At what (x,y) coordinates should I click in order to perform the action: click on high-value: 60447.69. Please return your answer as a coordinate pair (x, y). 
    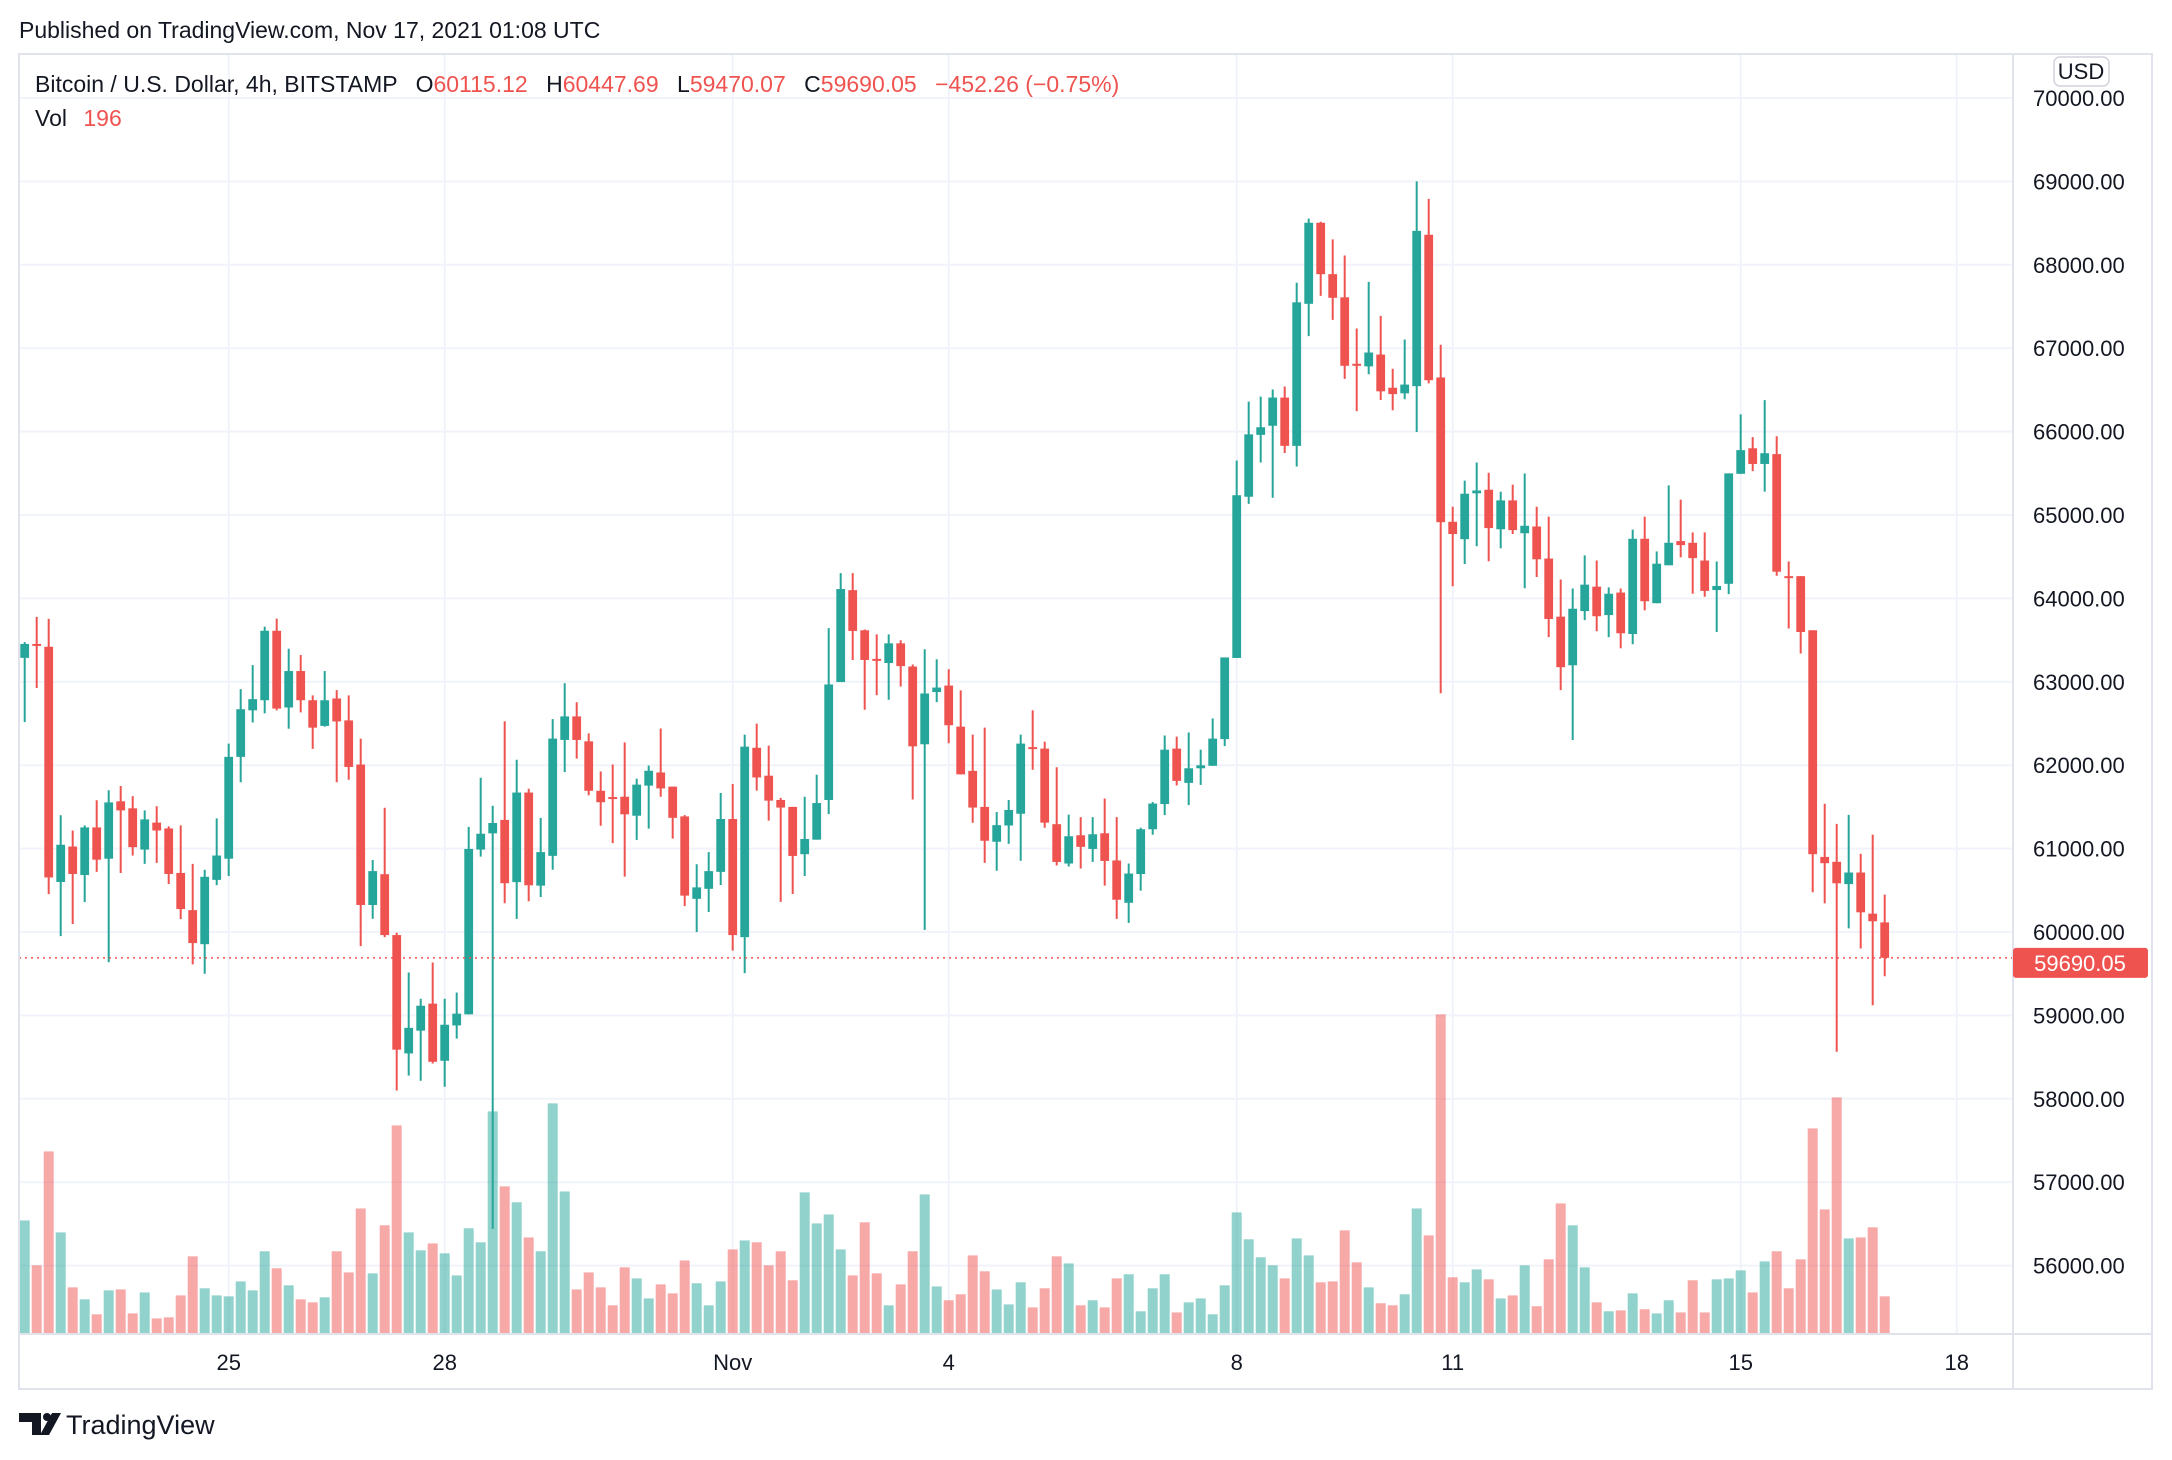
    Looking at the image, I should click on (611, 84).